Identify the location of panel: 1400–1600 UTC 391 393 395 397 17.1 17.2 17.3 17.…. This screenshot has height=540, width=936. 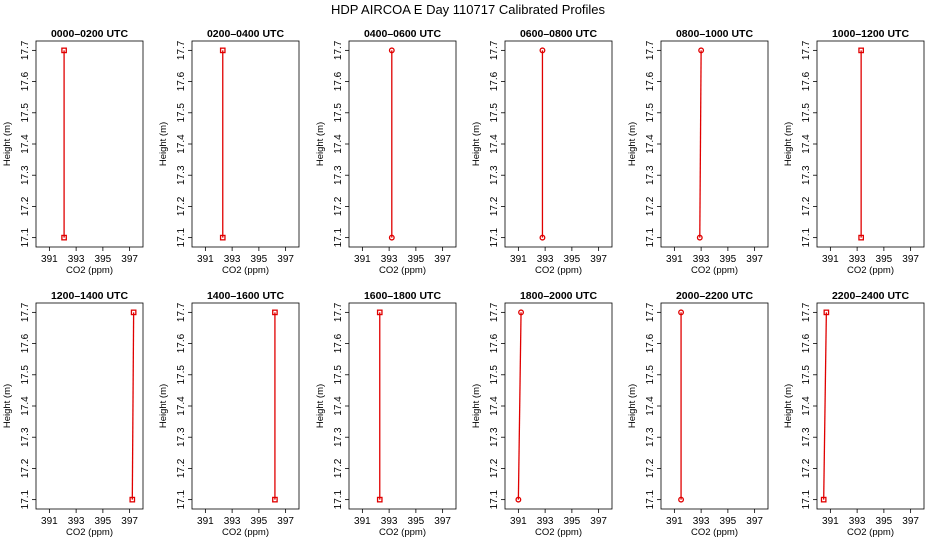
(229, 414).